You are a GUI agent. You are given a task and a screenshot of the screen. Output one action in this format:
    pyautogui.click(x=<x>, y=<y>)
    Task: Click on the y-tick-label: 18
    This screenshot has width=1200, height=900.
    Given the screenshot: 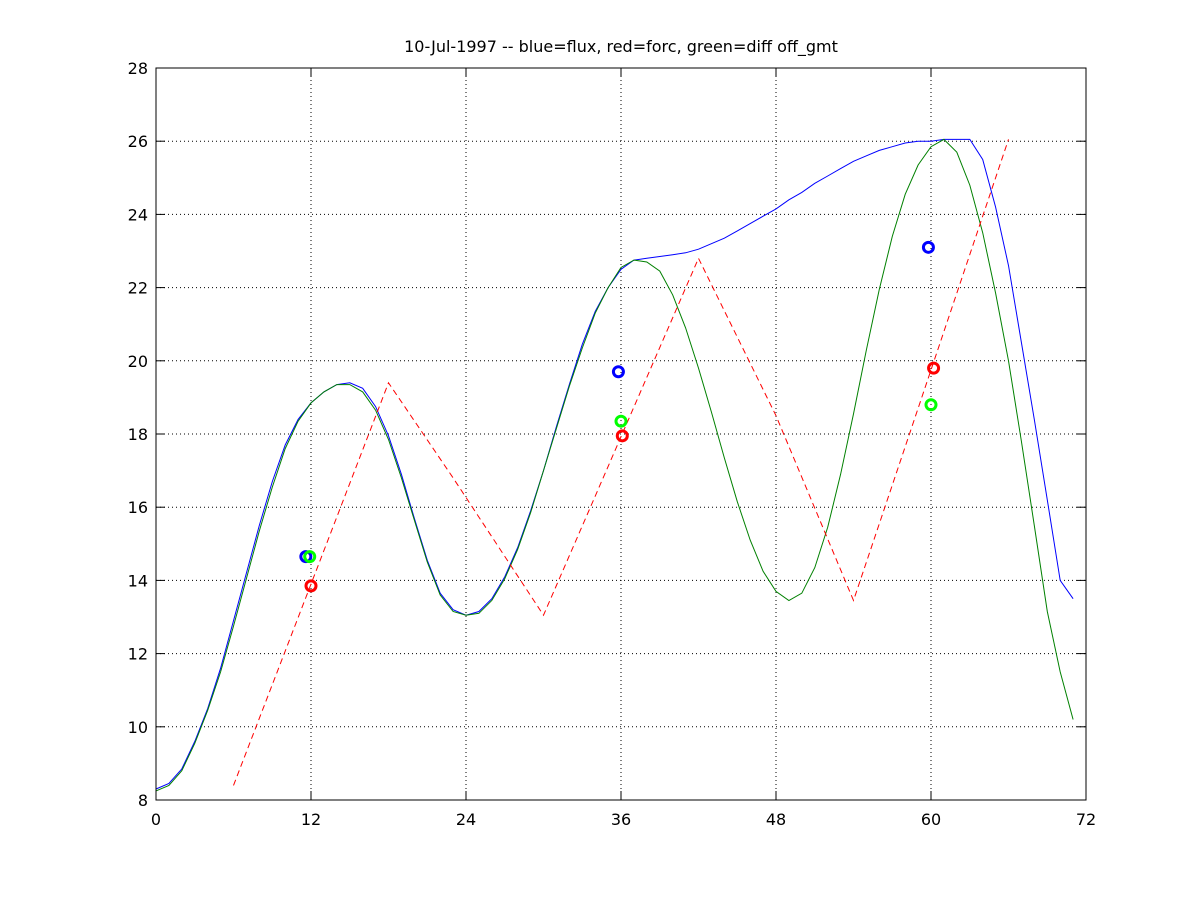 What is the action you would take?
    pyautogui.click(x=138, y=434)
    